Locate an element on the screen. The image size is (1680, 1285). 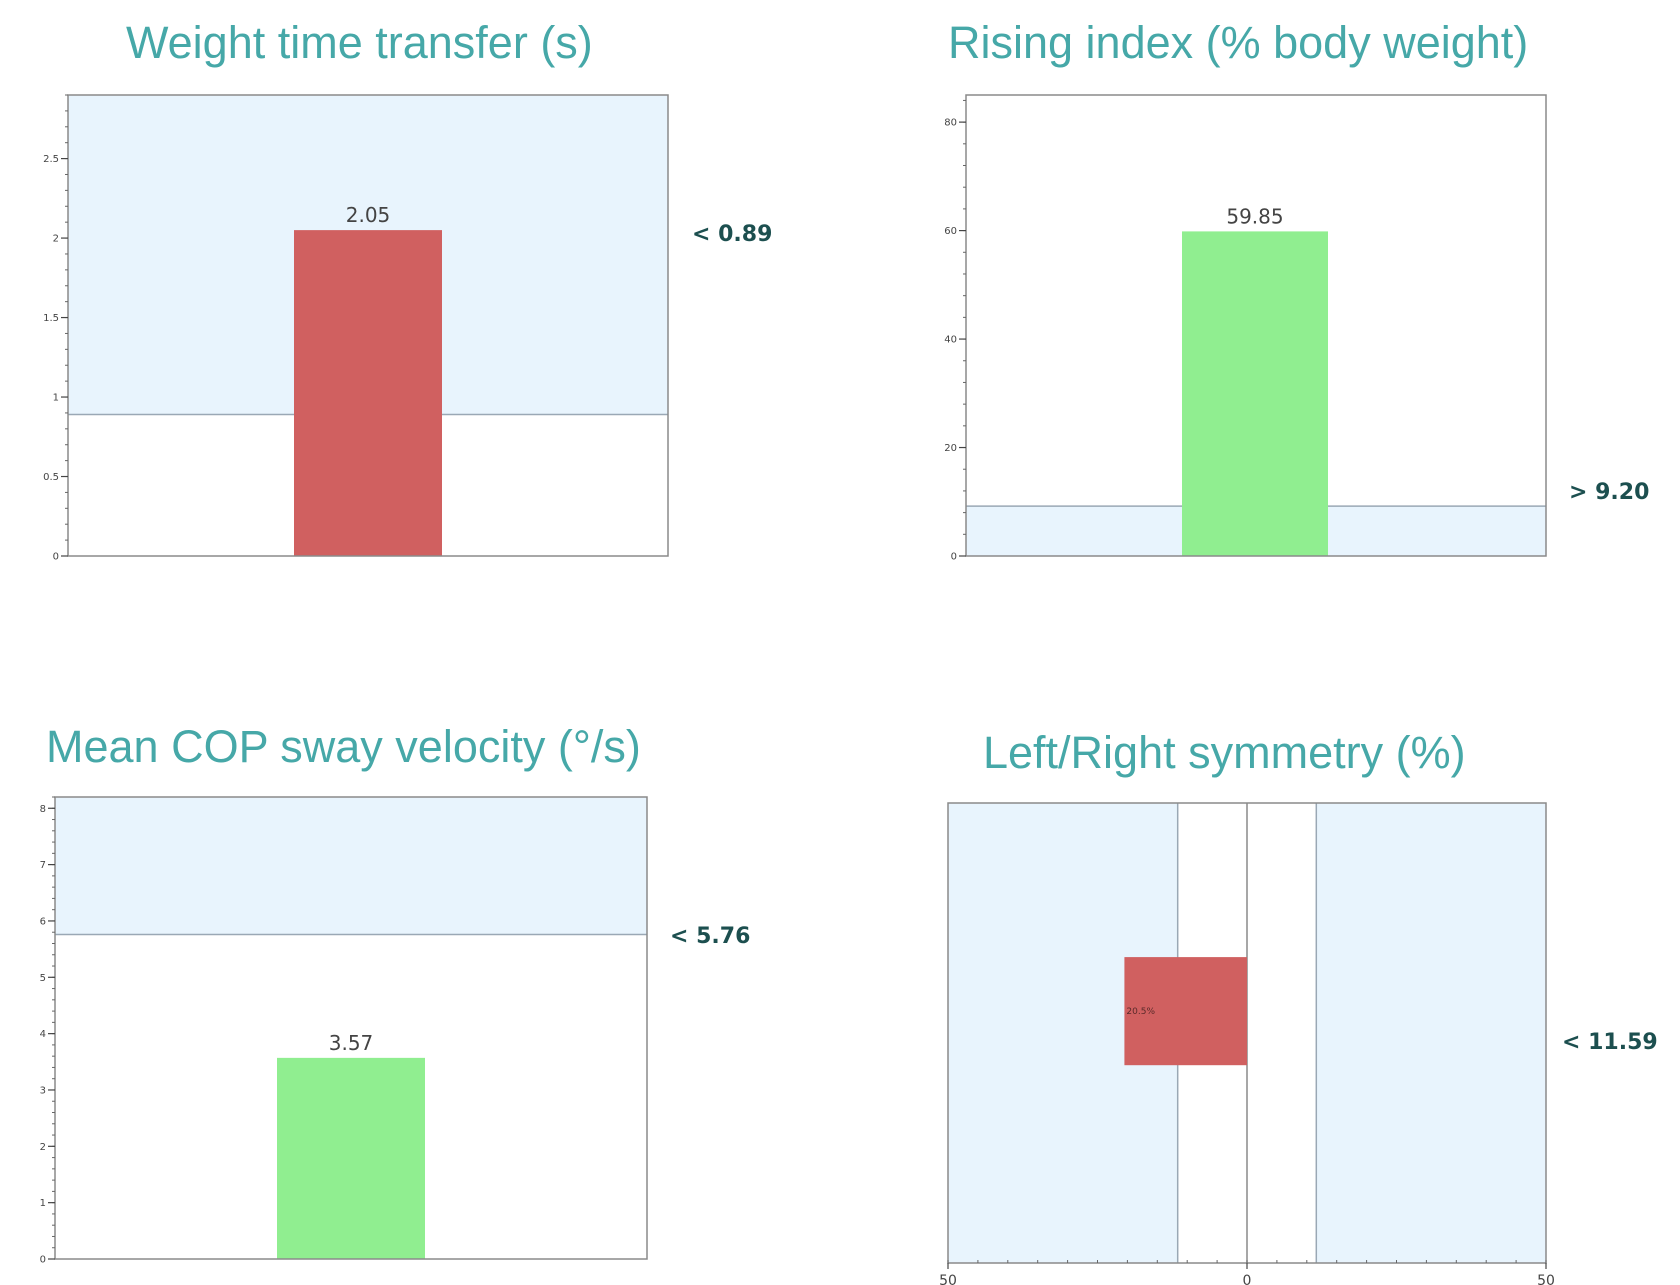
chart-3-value-label: 3.57 is located at coordinates (351, 1043).